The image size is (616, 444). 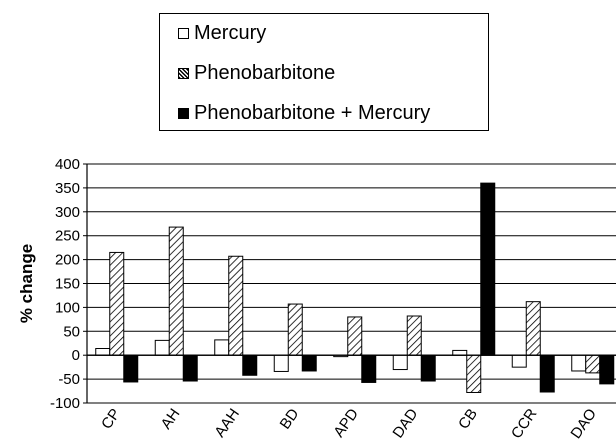 What do you see at coordinates (65, 403) in the screenshot?
I see `y-tick-label: -100` at bounding box center [65, 403].